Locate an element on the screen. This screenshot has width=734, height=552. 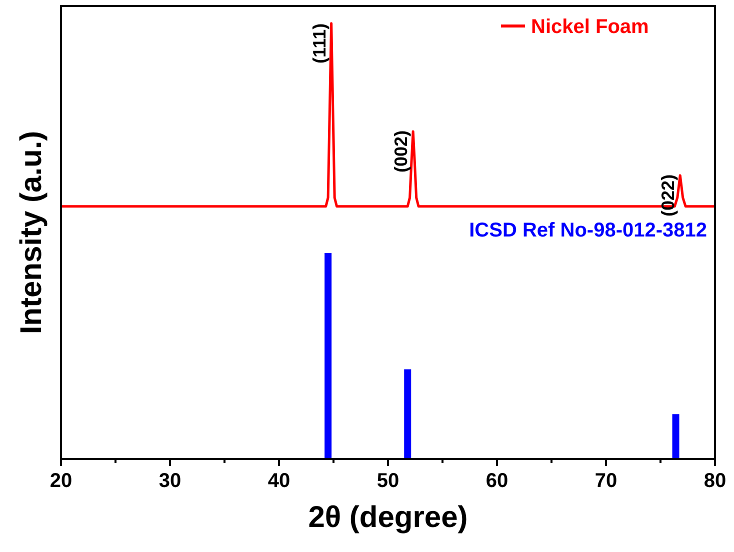
x-tick-label: 70 is located at coordinates (606, 481).